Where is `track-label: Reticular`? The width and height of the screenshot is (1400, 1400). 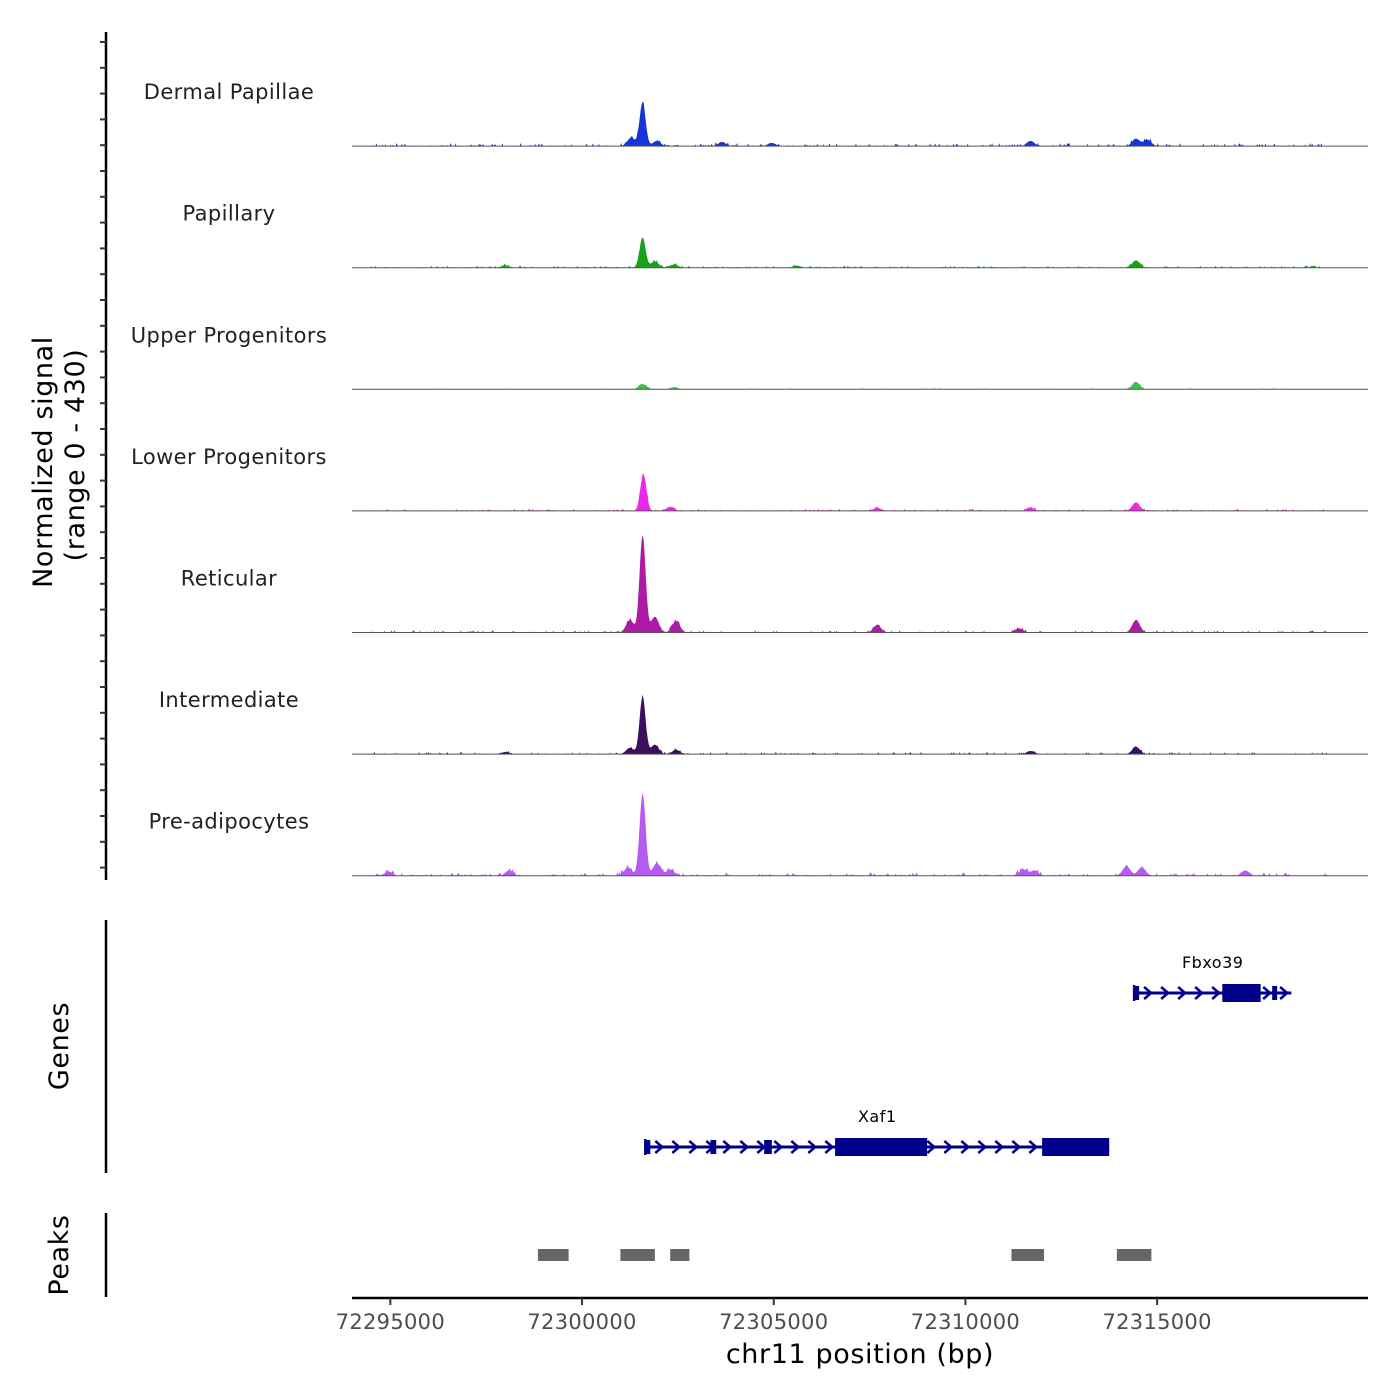 track-label: Reticular is located at coordinates (229, 579).